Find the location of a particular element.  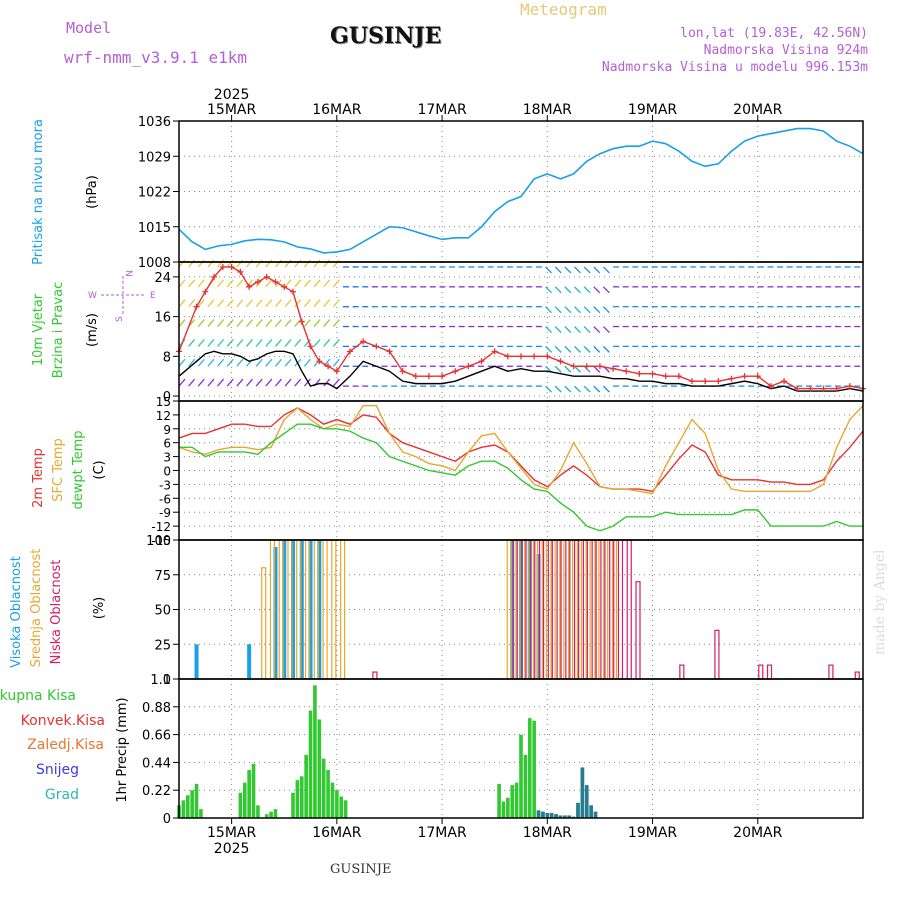

footer-location: GUSINJE is located at coordinates (361, 869).